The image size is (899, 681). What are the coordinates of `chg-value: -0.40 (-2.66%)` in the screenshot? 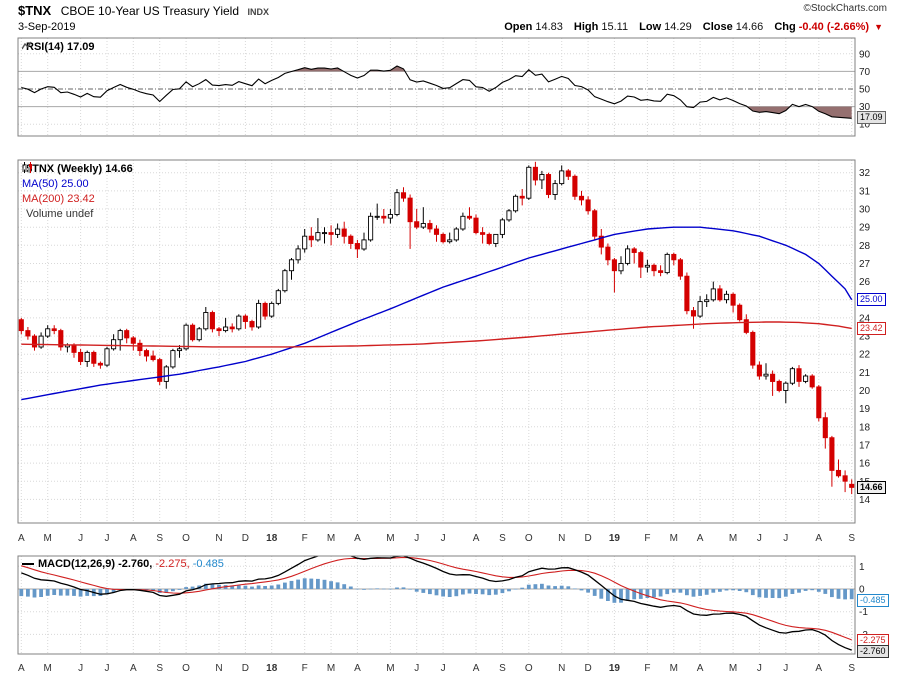 It's located at (834, 27).